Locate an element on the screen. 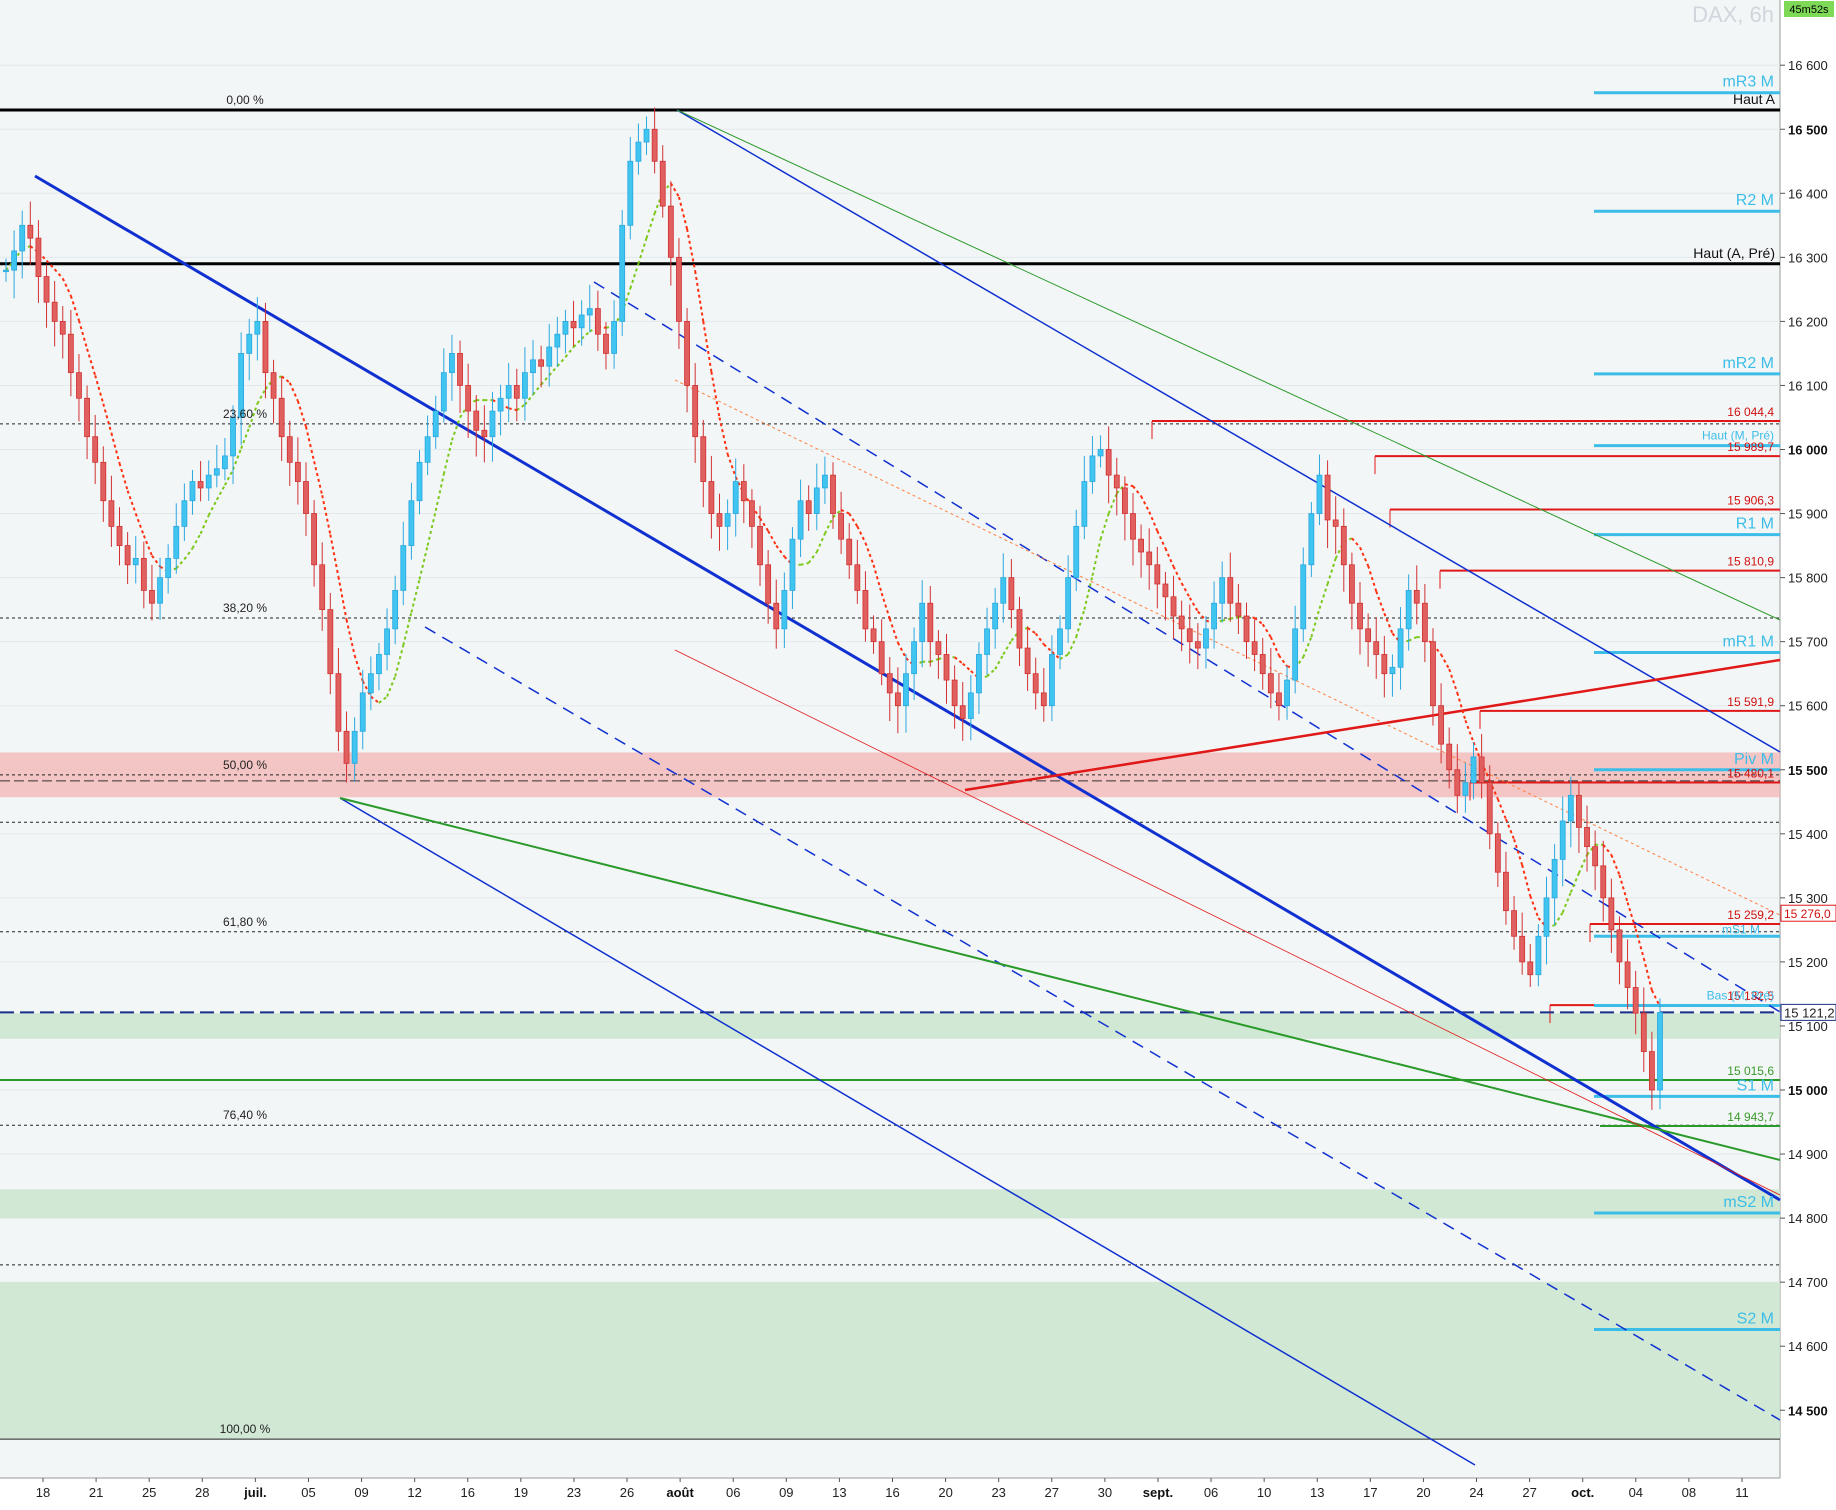 The image size is (1836, 1510). y-tick-label: 15 600 is located at coordinates (1808, 706).